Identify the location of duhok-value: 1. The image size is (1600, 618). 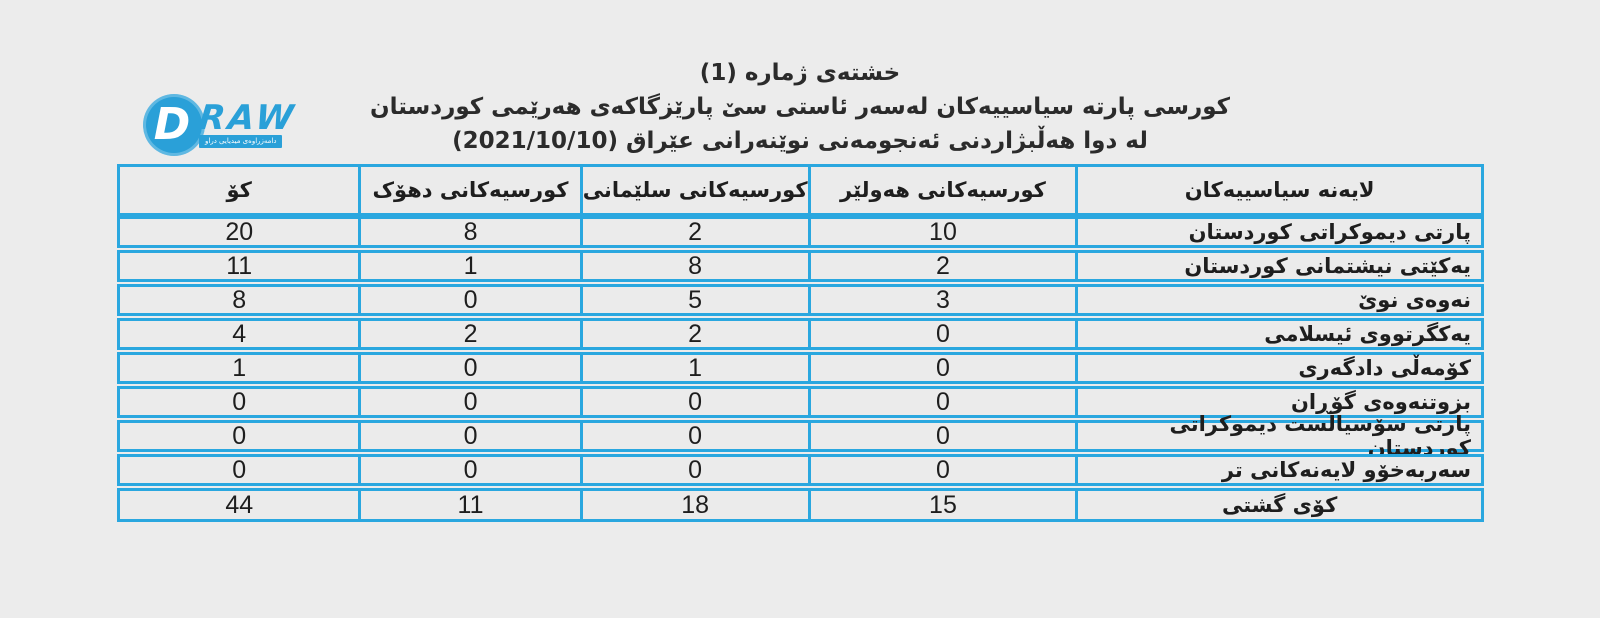
(470, 266).